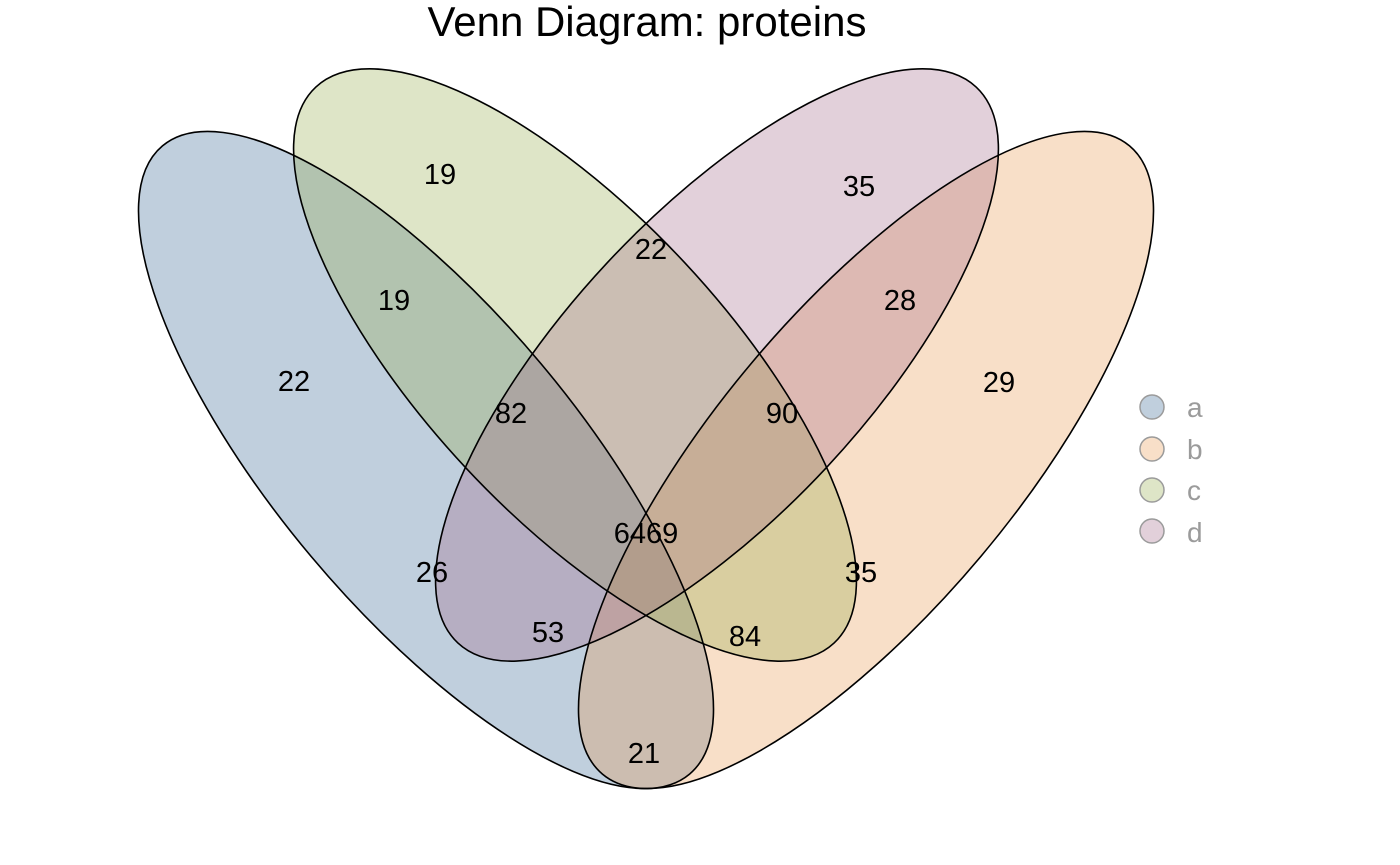 The width and height of the screenshot is (1400, 865). What do you see at coordinates (646, 534) in the screenshot?
I see `count-a-b-c-d: 6469` at bounding box center [646, 534].